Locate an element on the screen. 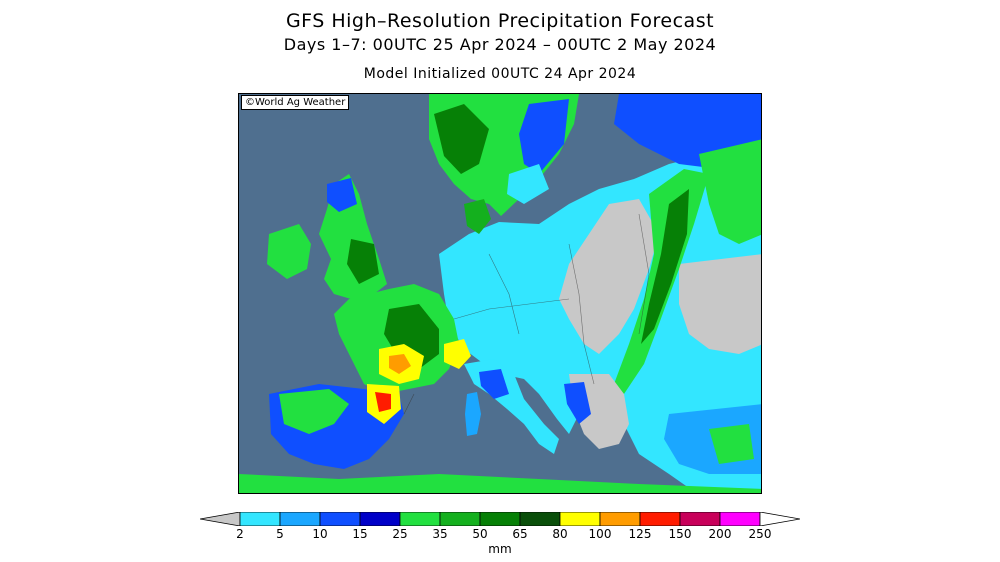 Image resolution: width=1000 pixels, height=562 pixels. sweden-cyan is located at coordinates (528, 184).